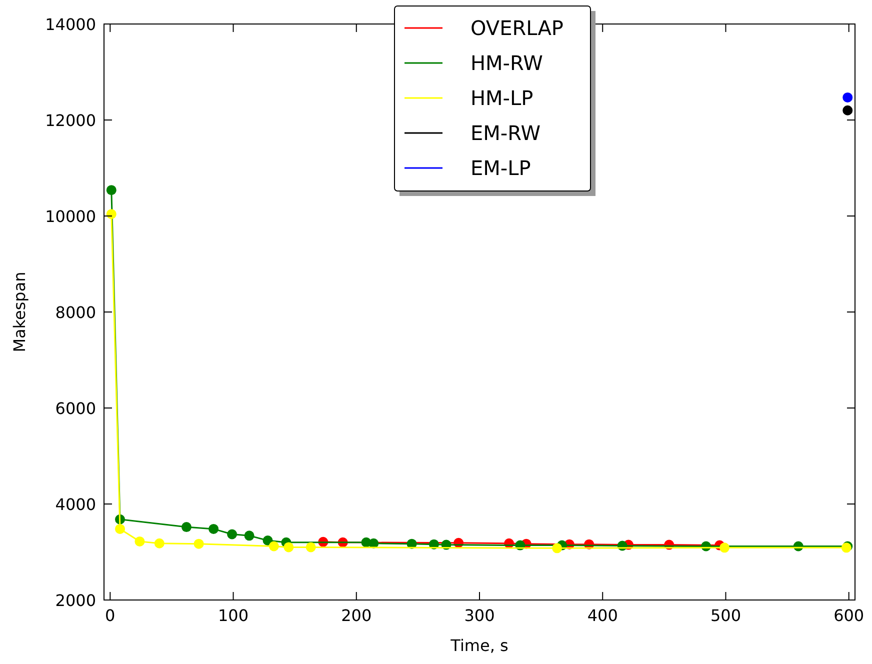 This screenshot has height=664, width=872. Describe the element at coordinates (70, 24) in the screenshot. I see `y-tick-label: 14000` at that location.